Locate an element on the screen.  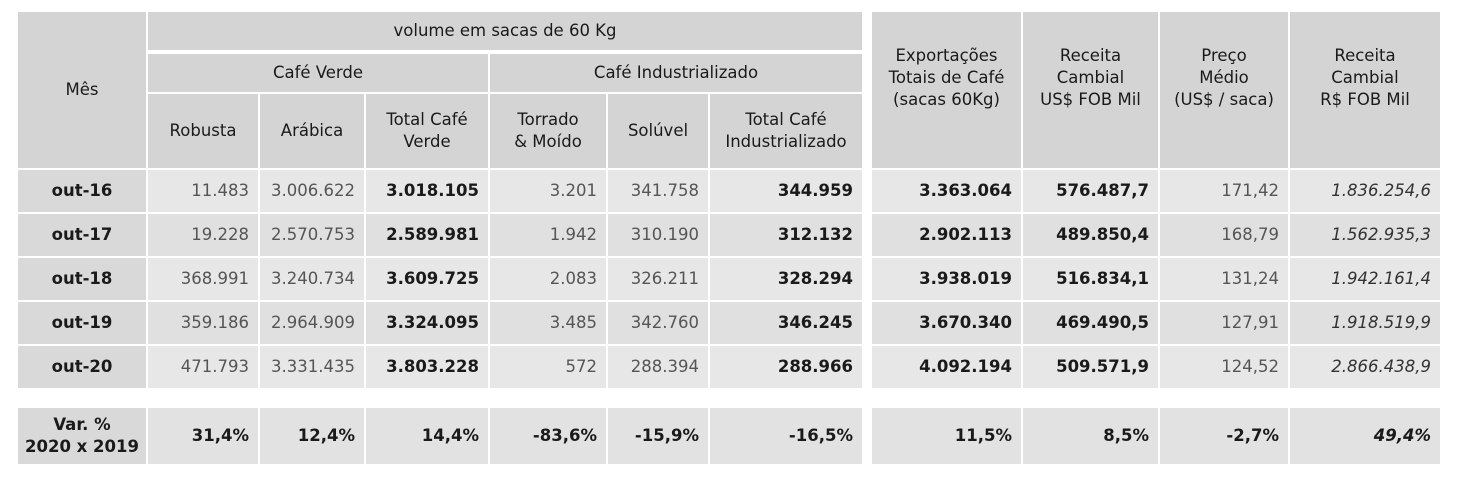
variation-cell-total-verde: 14,4% is located at coordinates (427, 436).